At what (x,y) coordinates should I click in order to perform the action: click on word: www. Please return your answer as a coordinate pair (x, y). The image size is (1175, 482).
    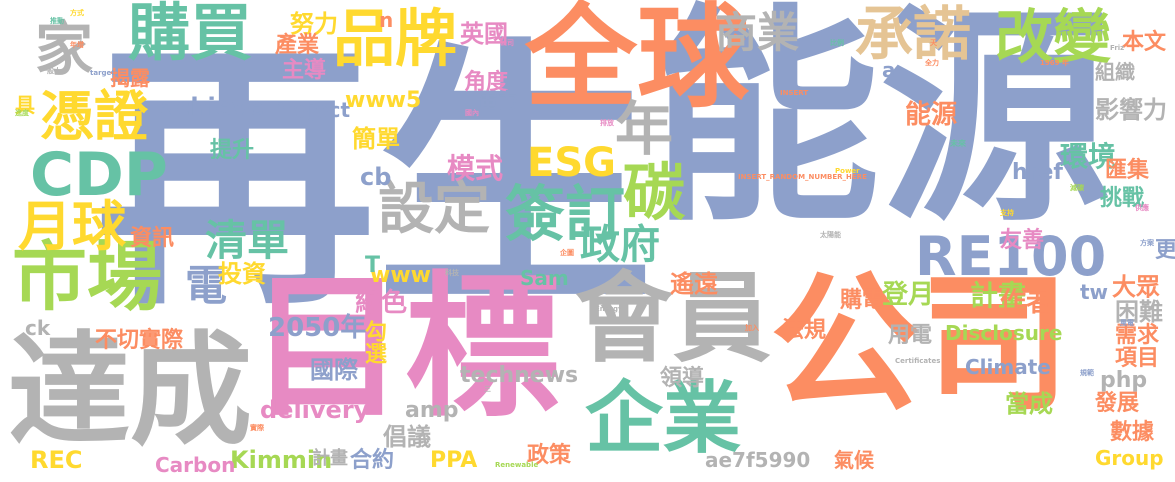
    Looking at the image, I should click on (400, 275).